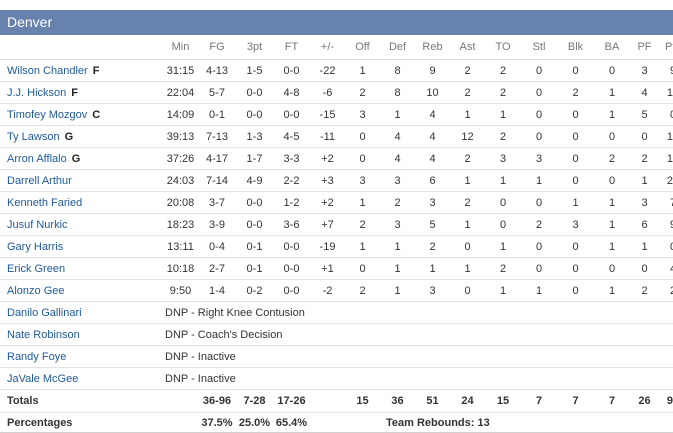 The height and width of the screenshot is (433, 673). I want to click on stat-cell: 10:18, so click(180, 268).